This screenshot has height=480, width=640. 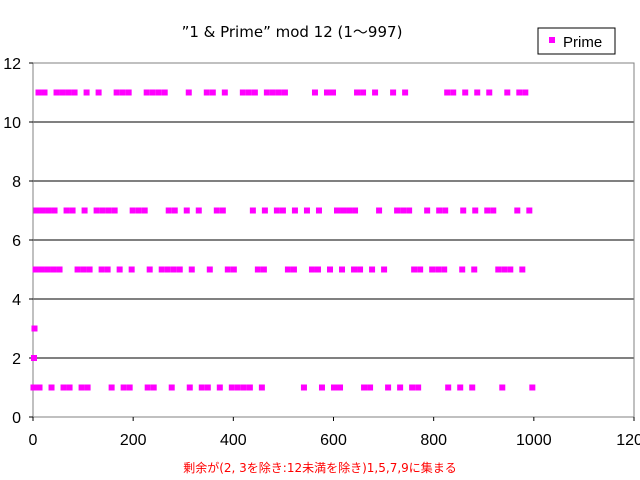 I want to click on x-tick-label: 600, so click(x=333, y=440).